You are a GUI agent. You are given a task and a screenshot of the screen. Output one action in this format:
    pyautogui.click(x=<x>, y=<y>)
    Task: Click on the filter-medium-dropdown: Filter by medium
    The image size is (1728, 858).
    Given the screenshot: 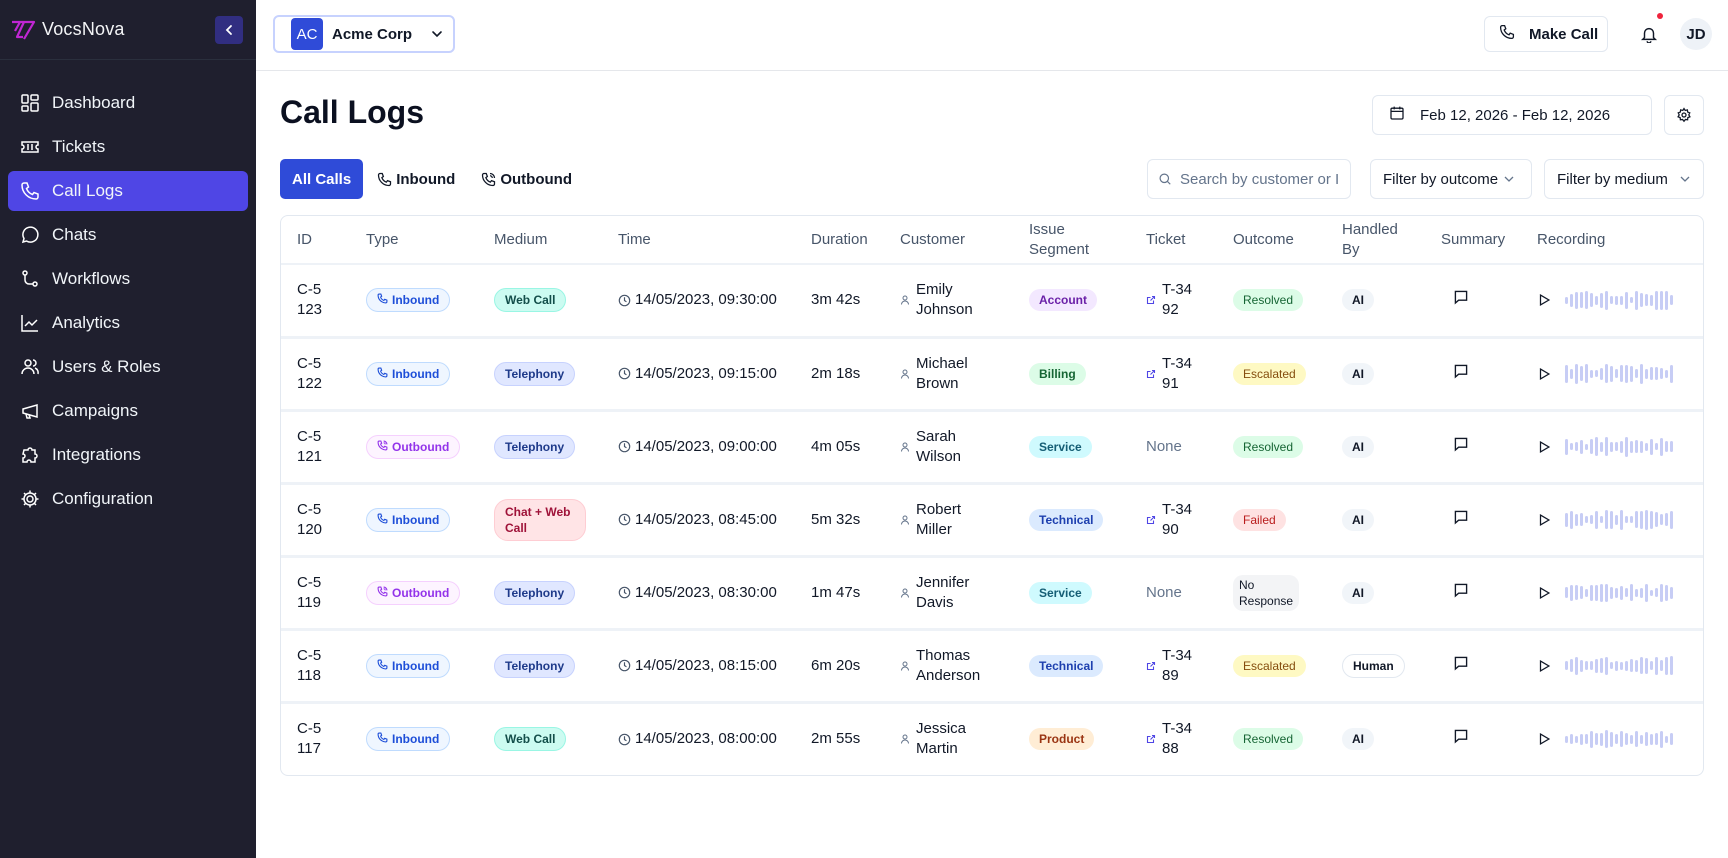 What is the action you would take?
    pyautogui.click(x=1624, y=179)
    